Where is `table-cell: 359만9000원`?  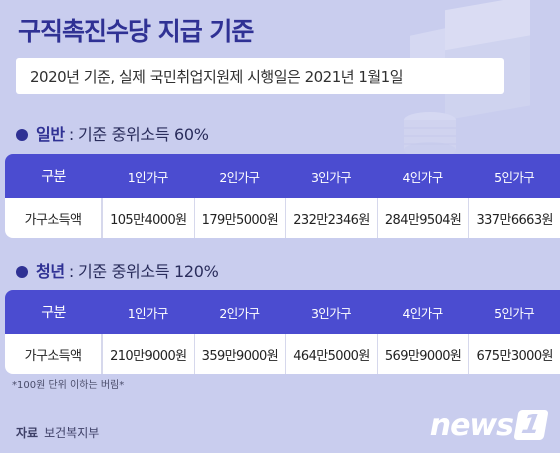
table-cell: 359만9000원 is located at coordinates (239, 354).